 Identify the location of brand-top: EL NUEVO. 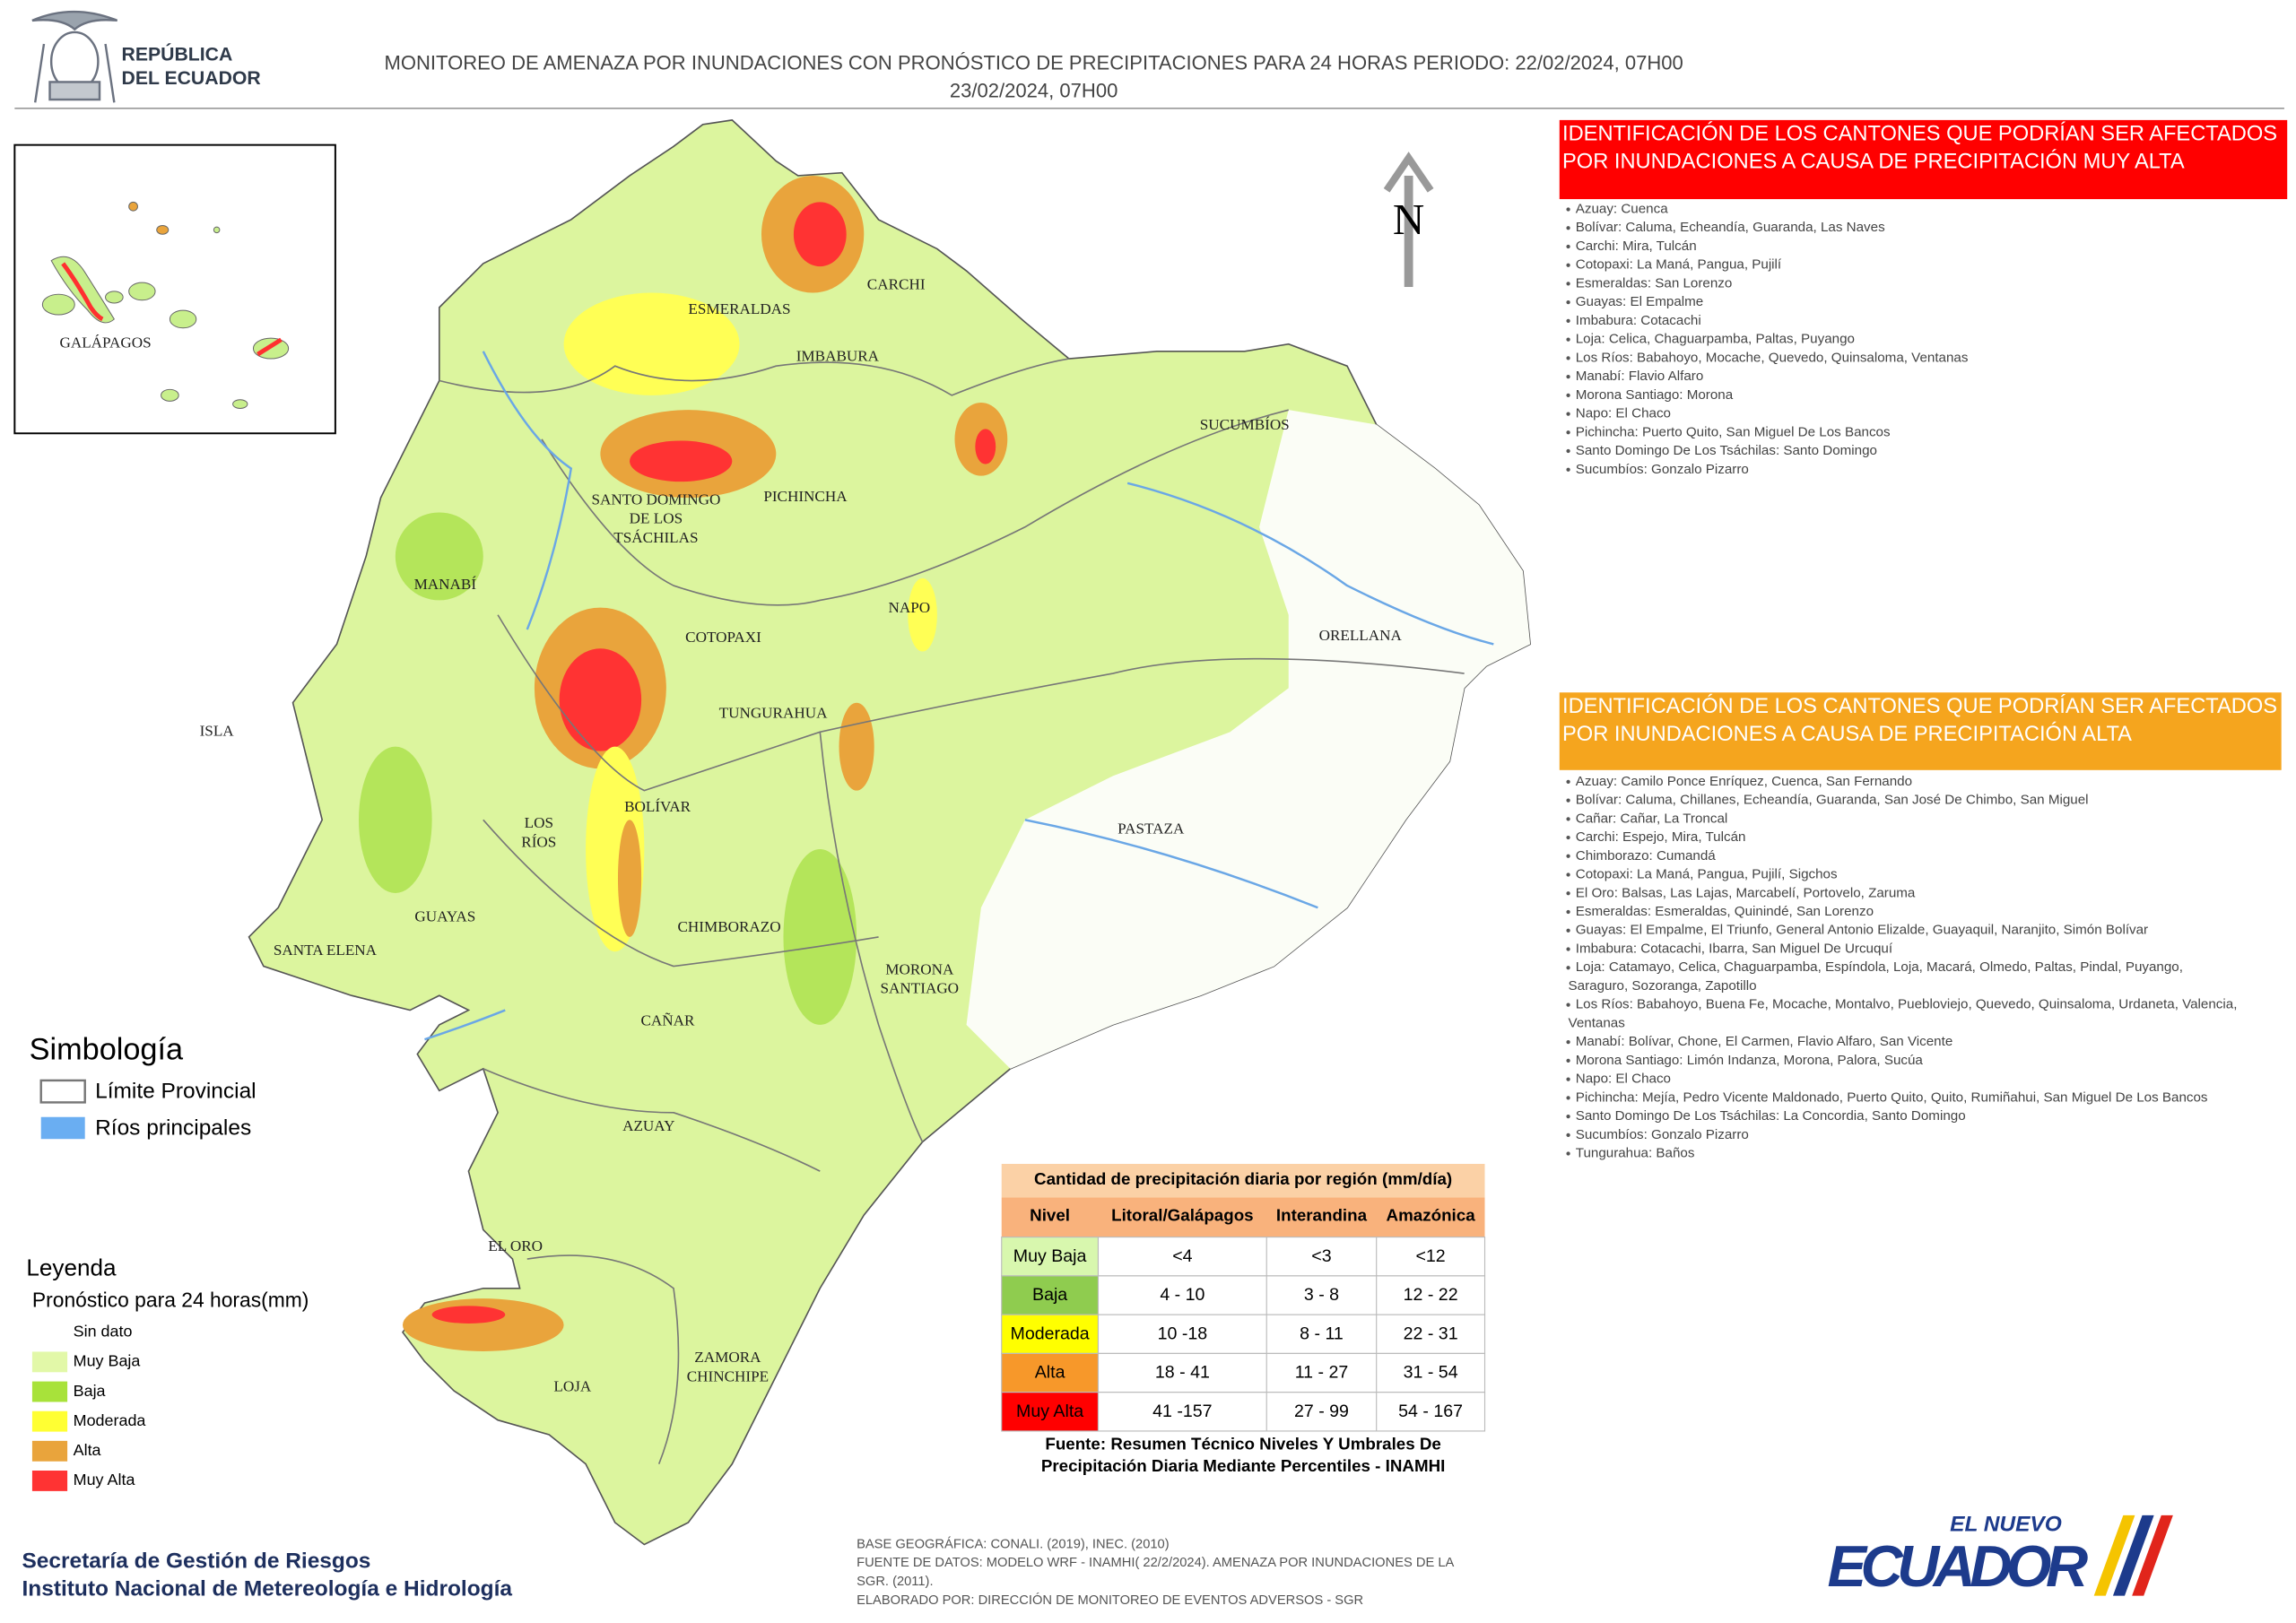
(2006, 1525).